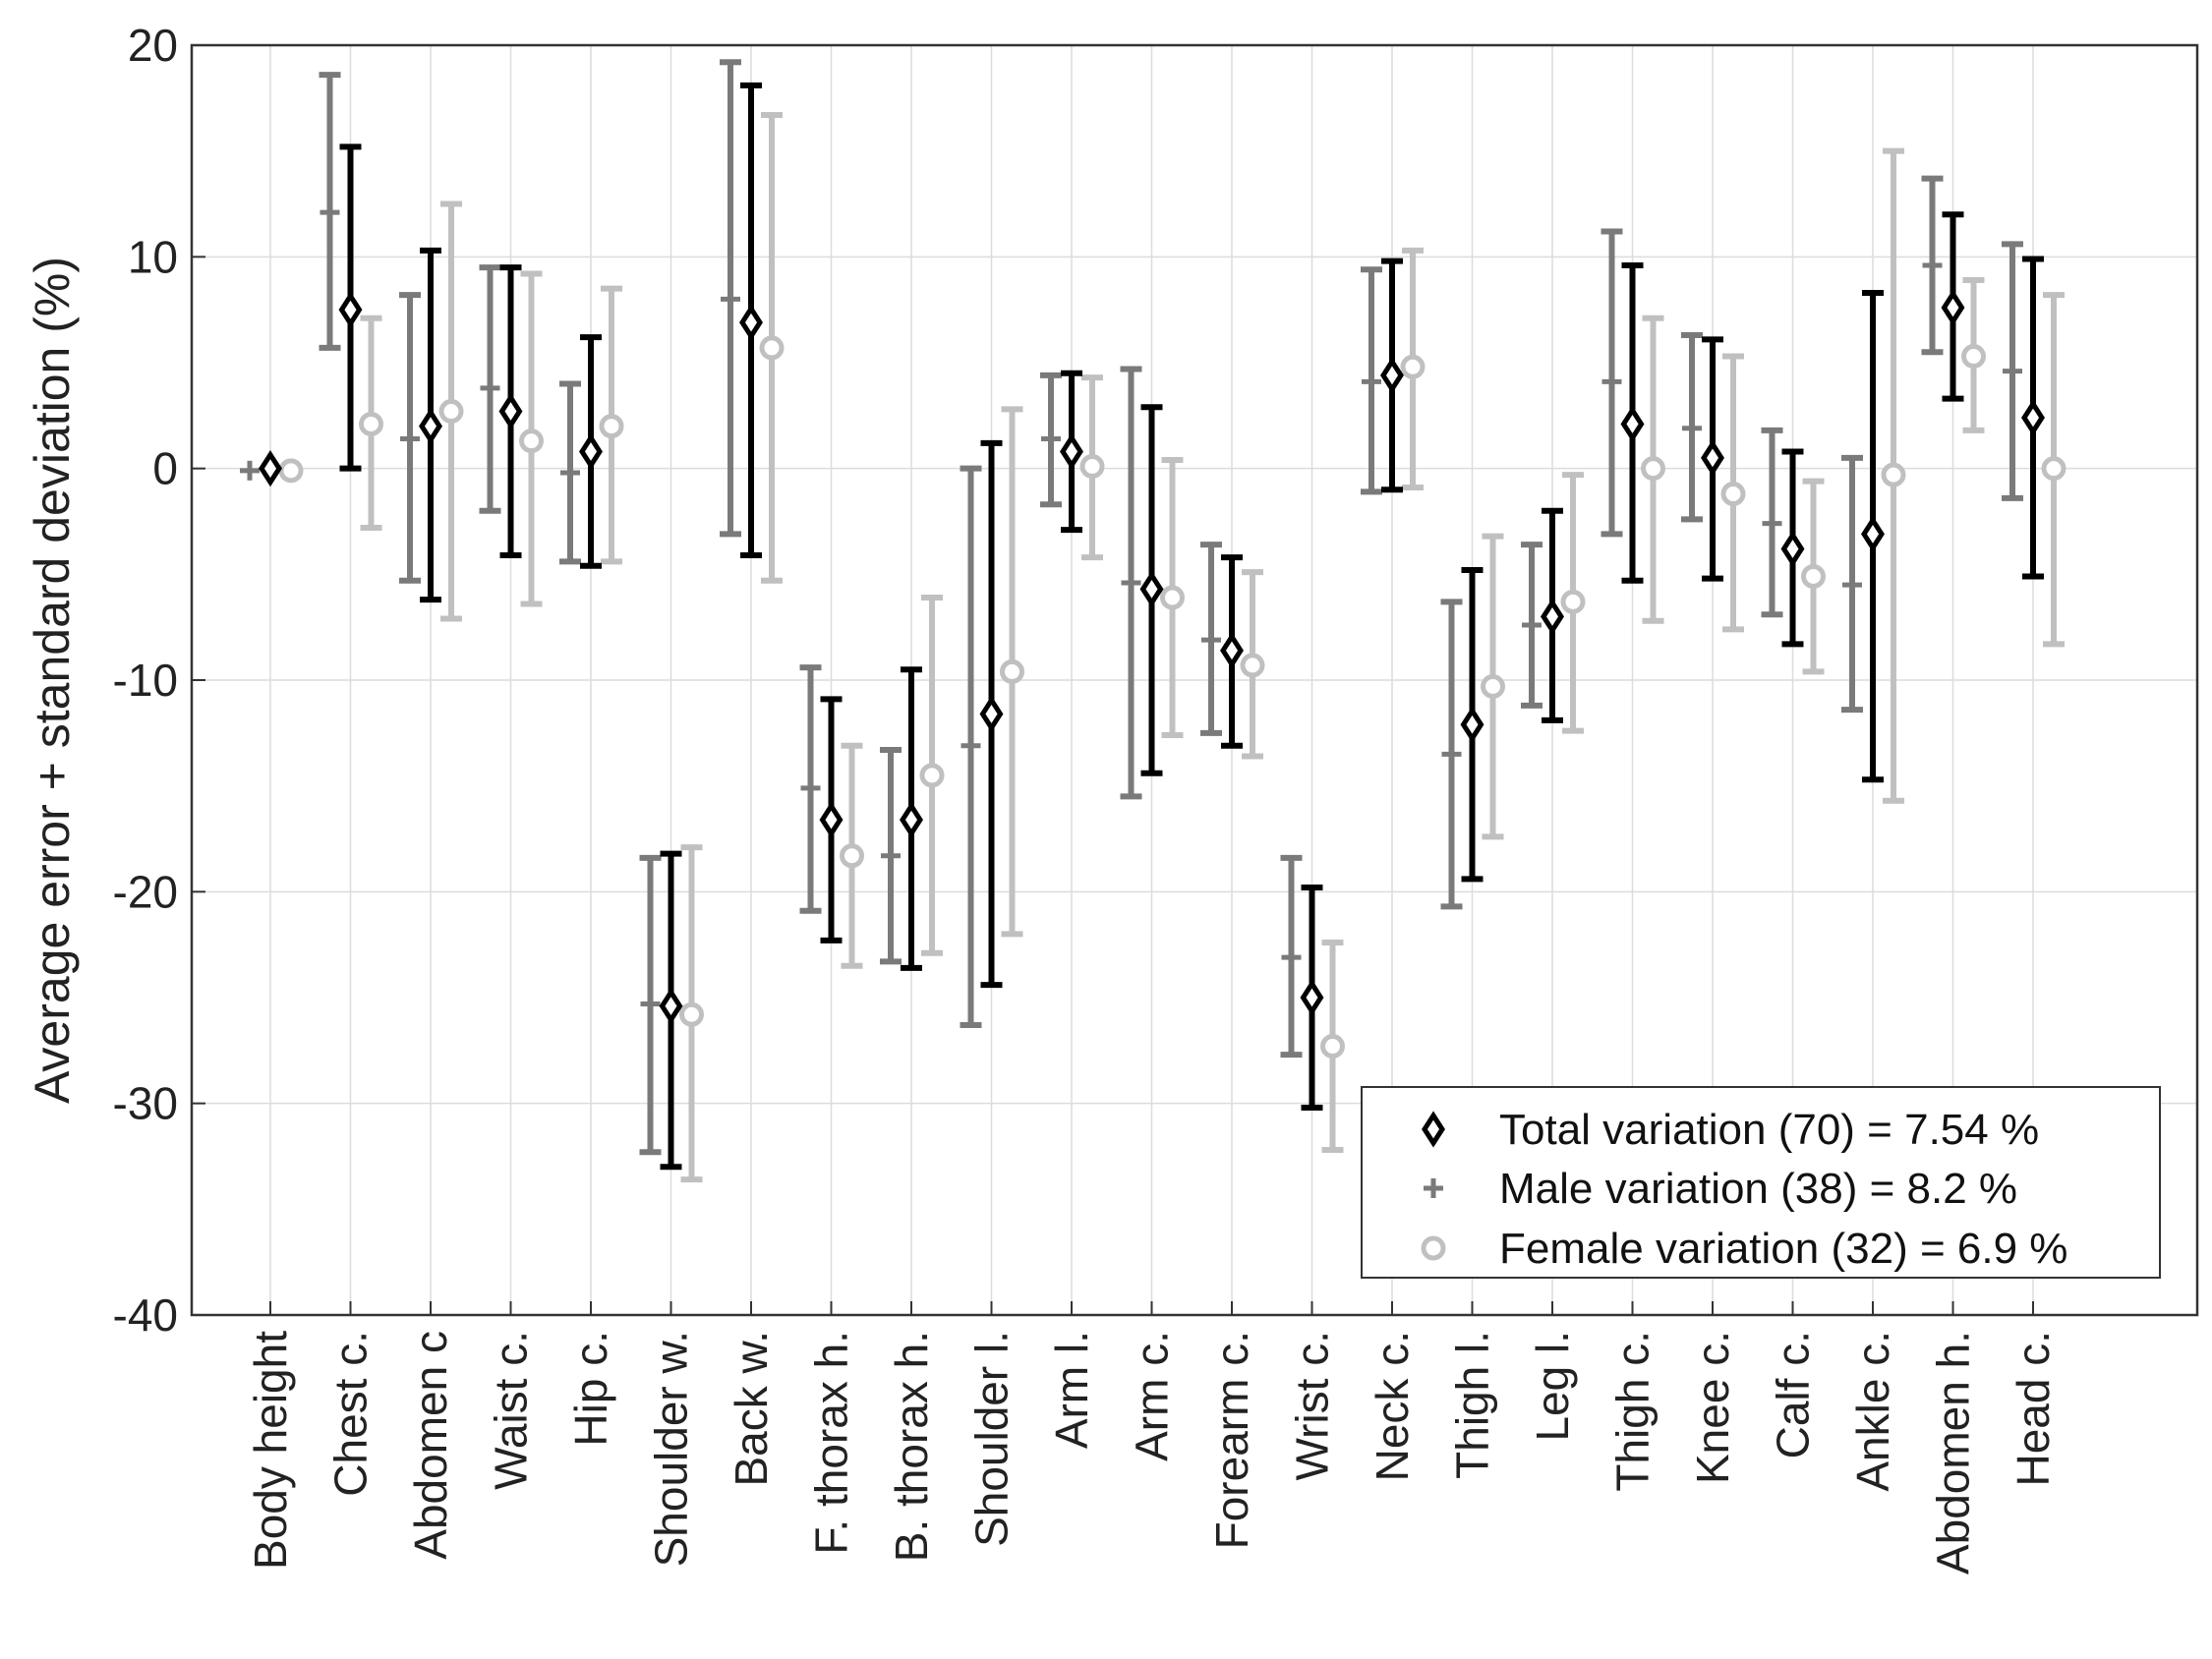 This screenshot has height=1659, width=2212. Describe the element at coordinates (153, 46) in the screenshot. I see `y-tick-label-0: 20` at that location.